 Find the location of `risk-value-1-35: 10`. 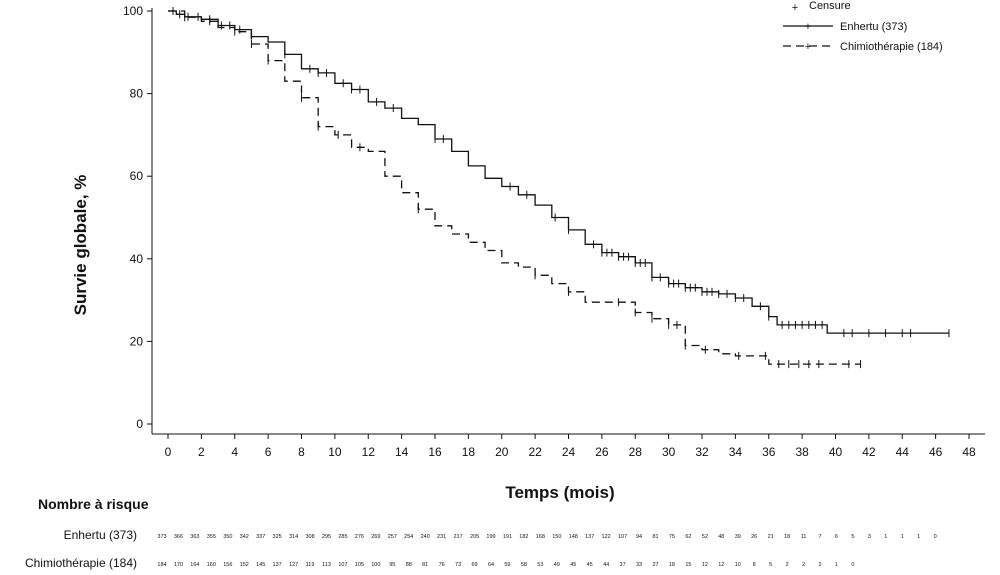

risk-value-1-35: 10 is located at coordinates (738, 565).